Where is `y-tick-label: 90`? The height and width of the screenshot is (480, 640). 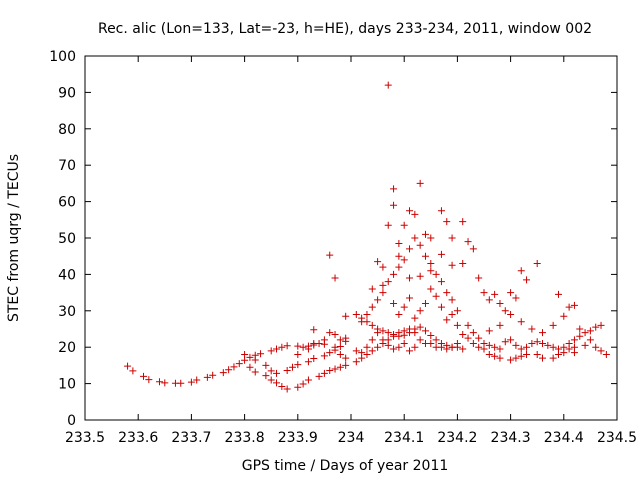 y-tick-label: 90 is located at coordinates (67, 93).